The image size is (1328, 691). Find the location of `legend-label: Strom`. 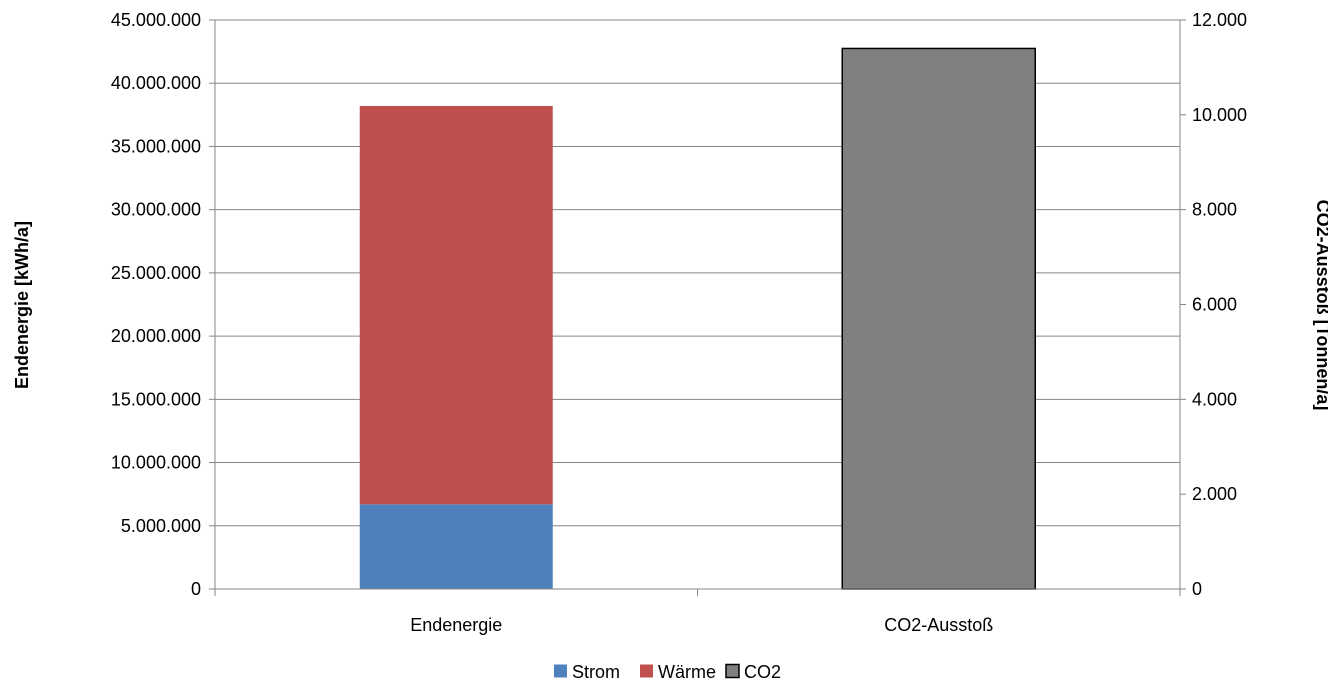

legend-label: Strom is located at coordinates (596, 672).